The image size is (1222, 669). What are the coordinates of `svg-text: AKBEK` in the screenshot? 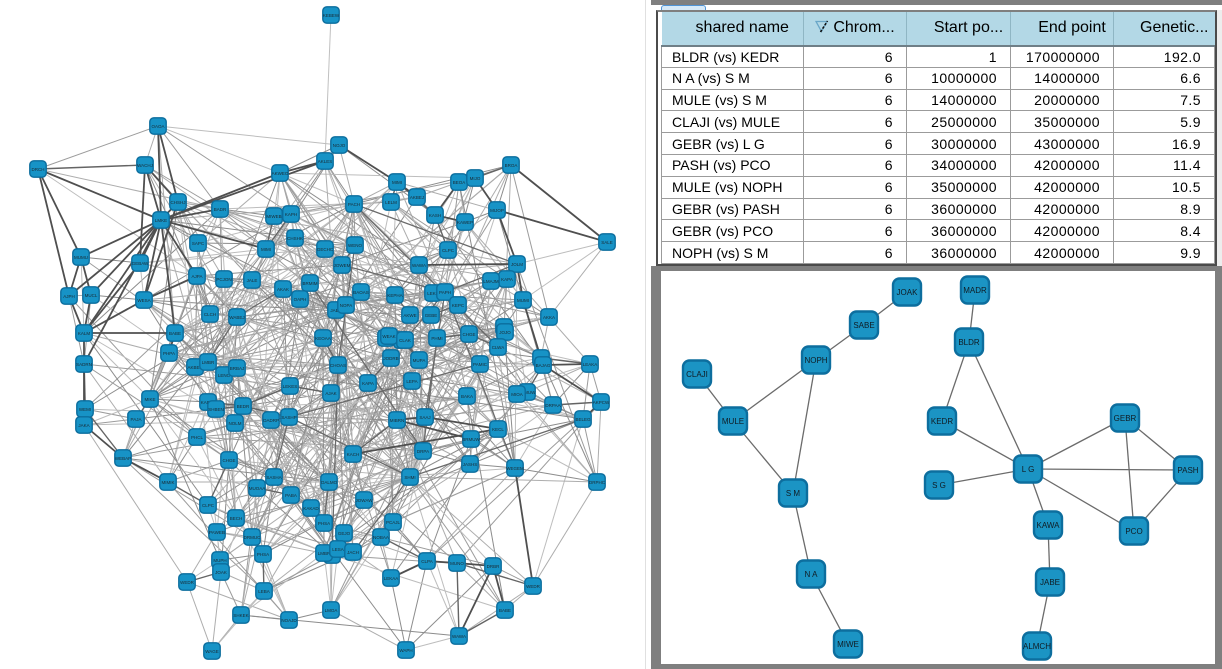 It's located at (194, 367).